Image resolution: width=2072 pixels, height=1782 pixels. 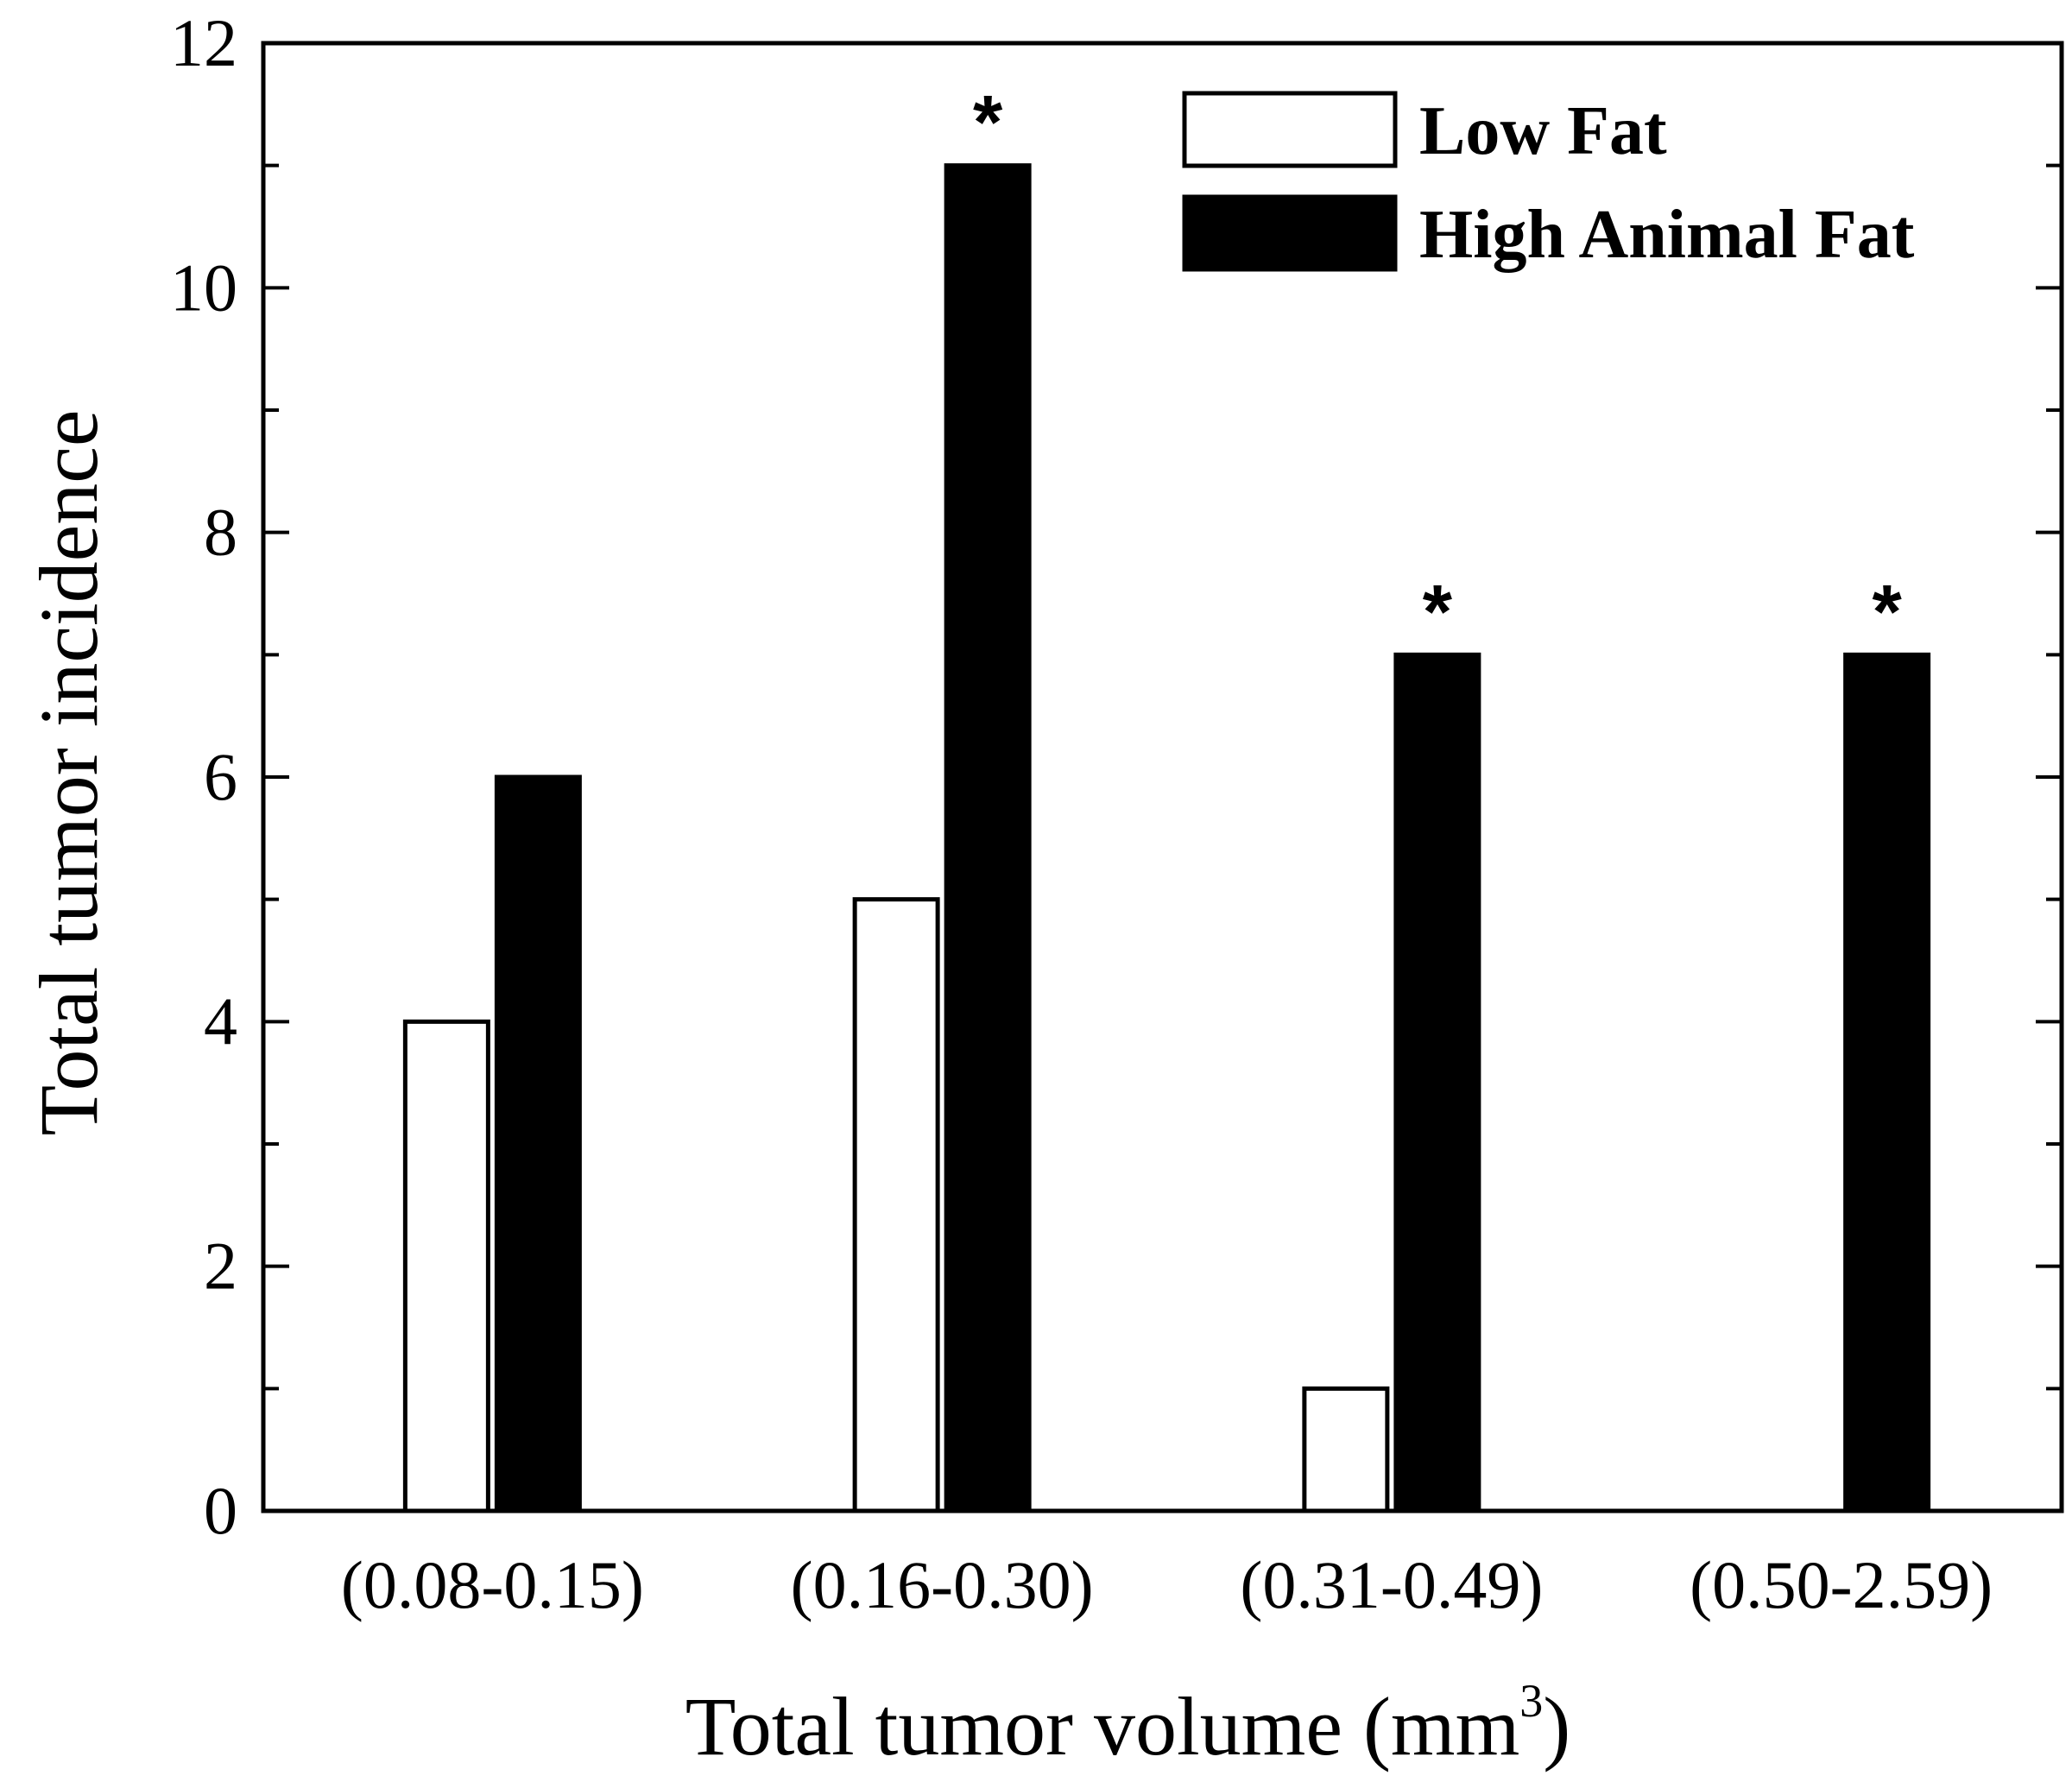 What do you see at coordinates (220, 1510) in the screenshot?
I see `y-tick-label: 0` at bounding box center [220, 1510].